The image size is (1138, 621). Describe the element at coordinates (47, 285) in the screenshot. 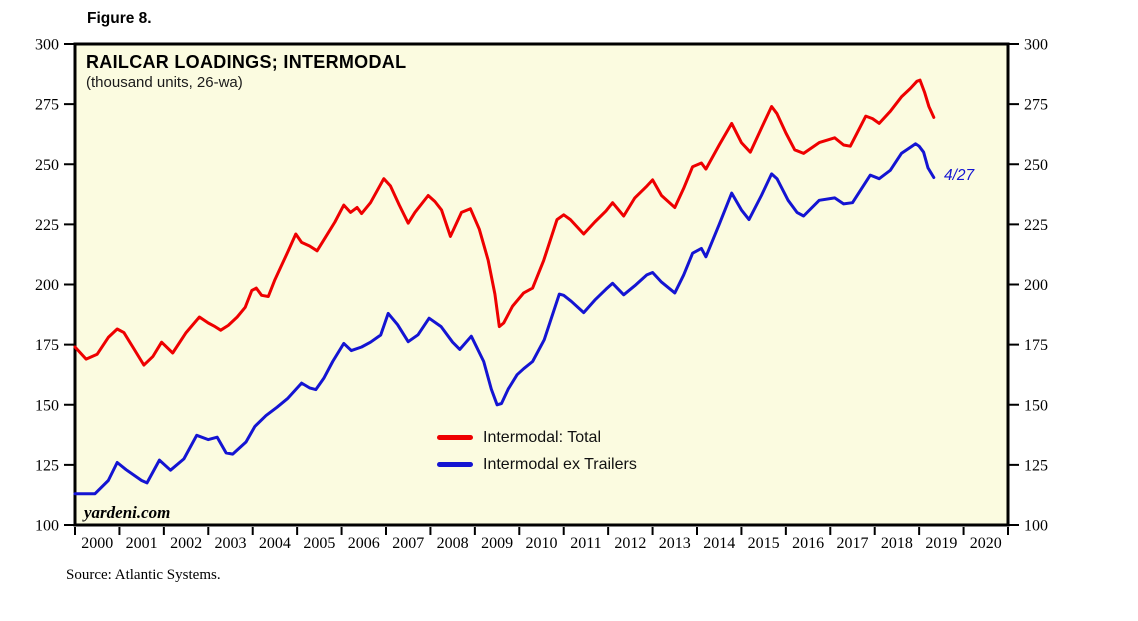

I see `y-tick-label-left: 200` at that location.